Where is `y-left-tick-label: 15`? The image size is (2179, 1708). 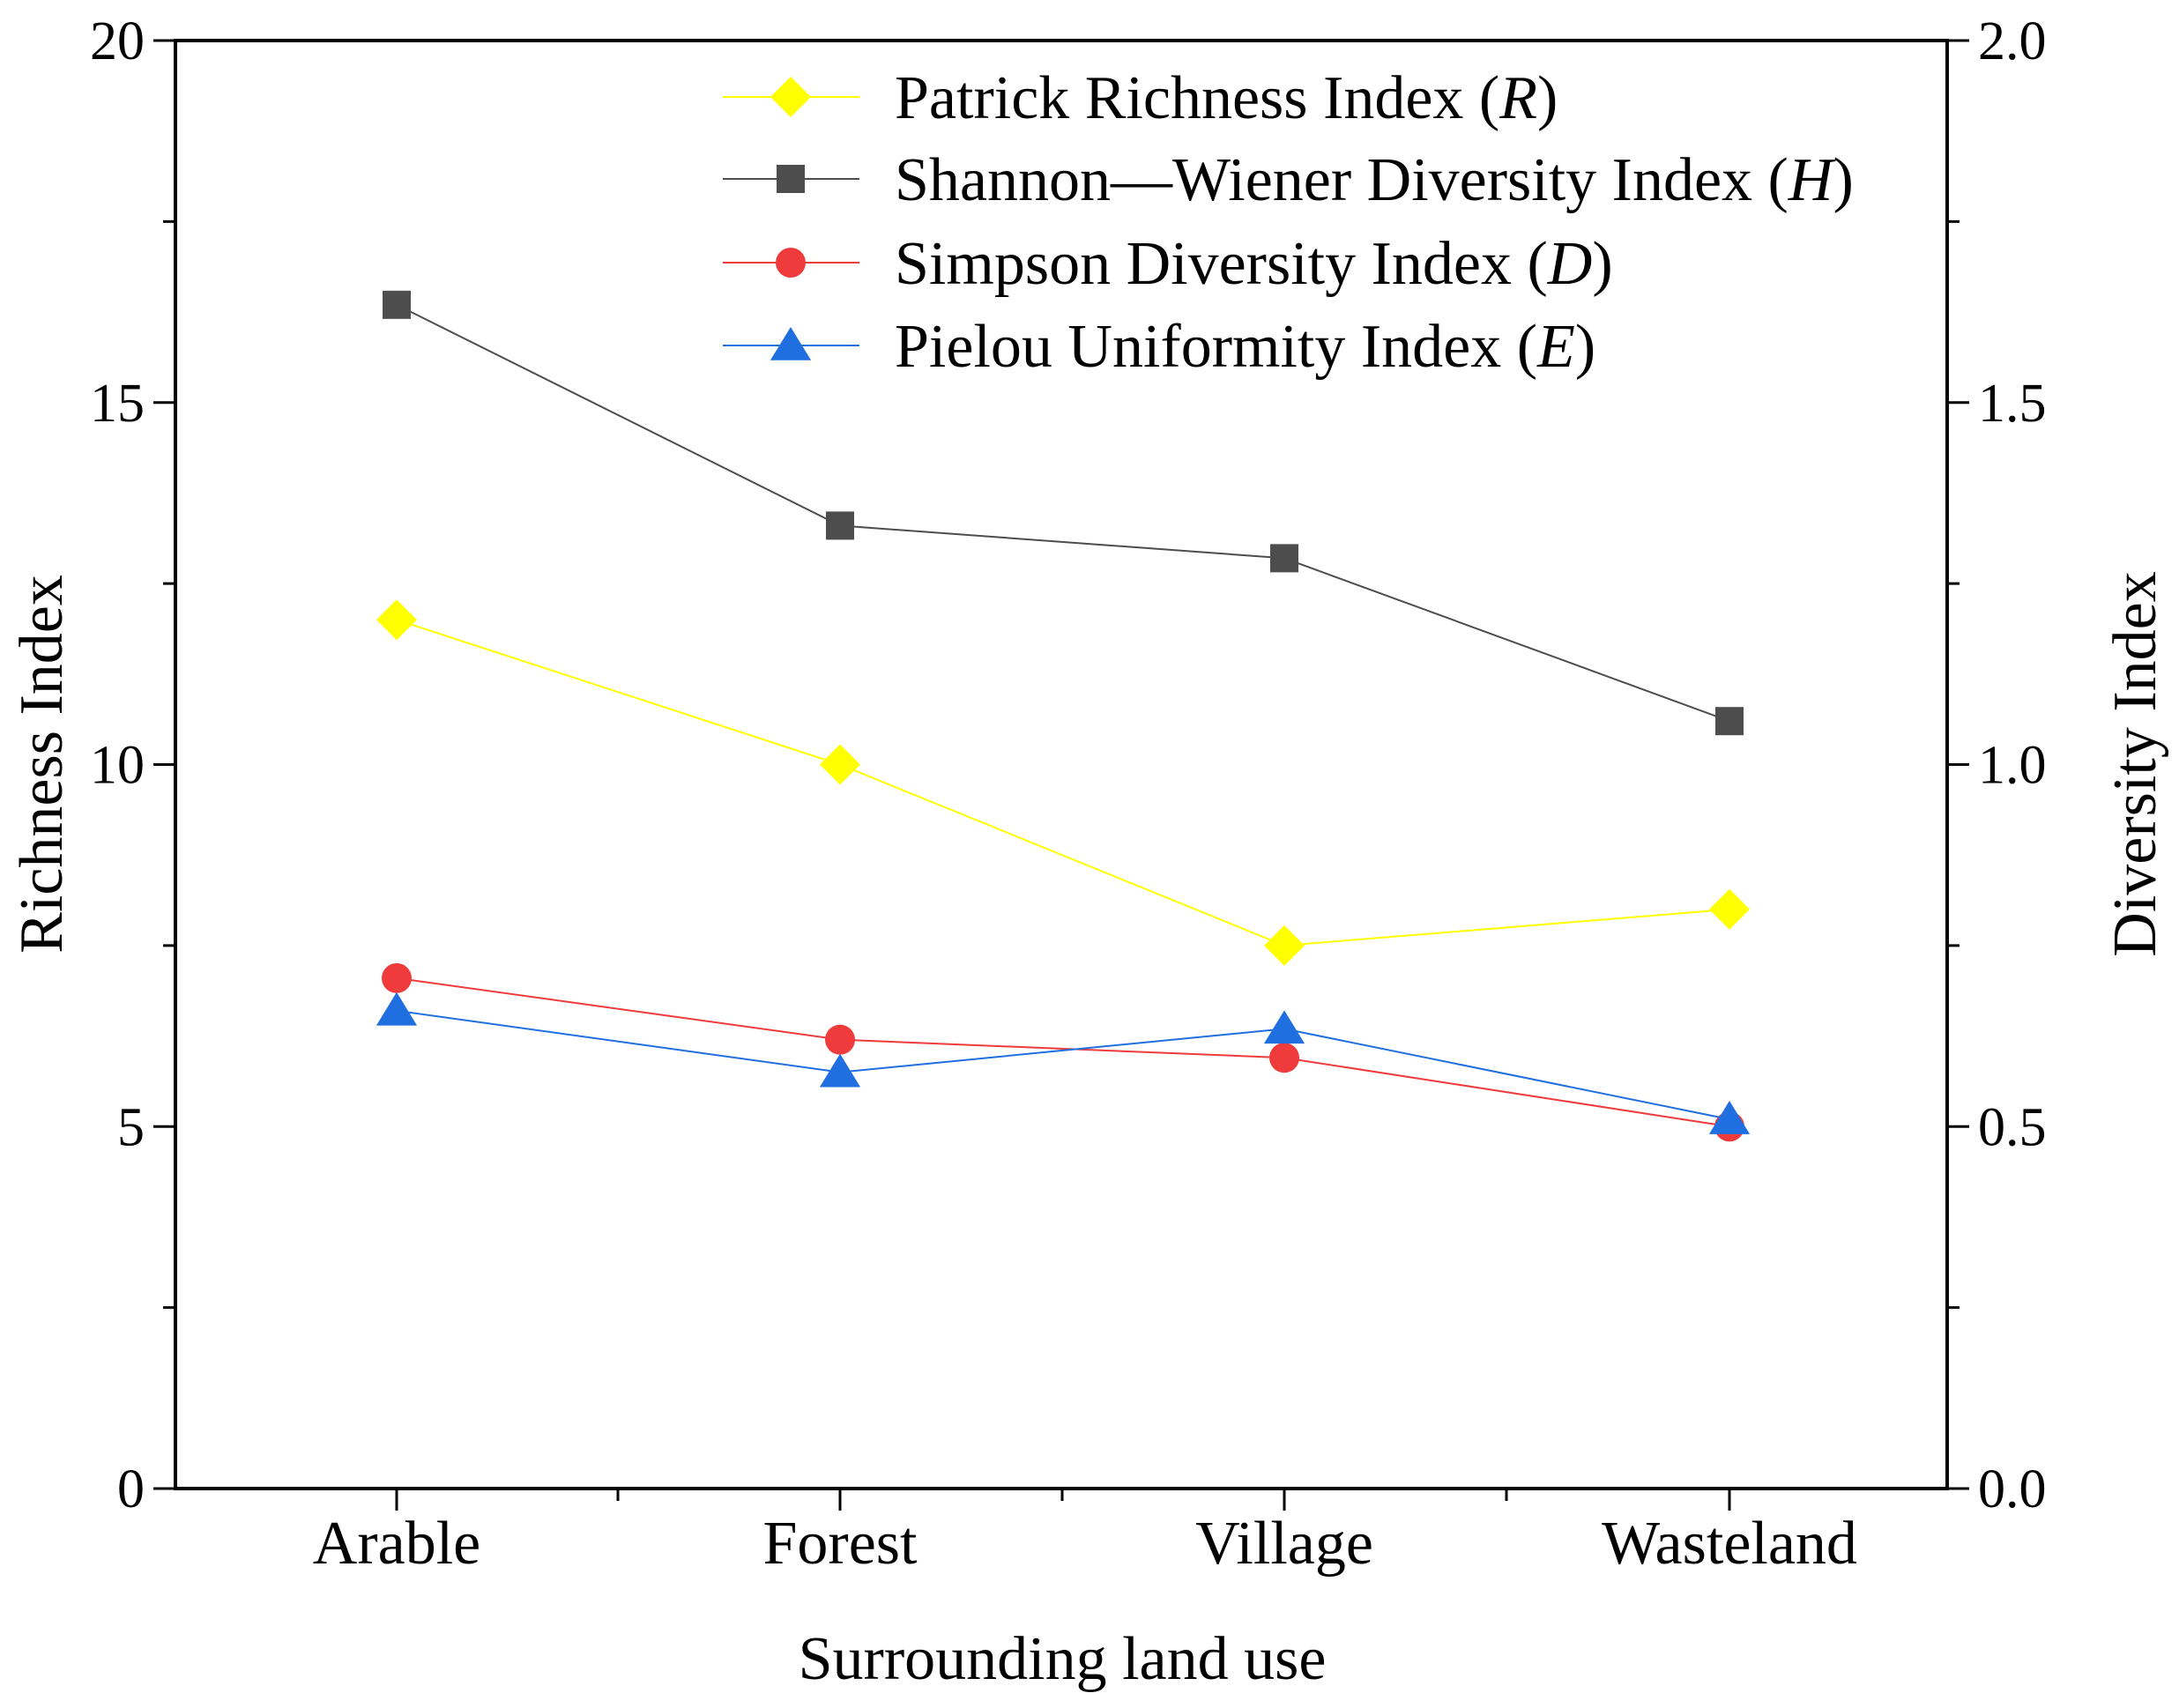
y-left-tick-label: 15 is located at coordinates (117, 404).